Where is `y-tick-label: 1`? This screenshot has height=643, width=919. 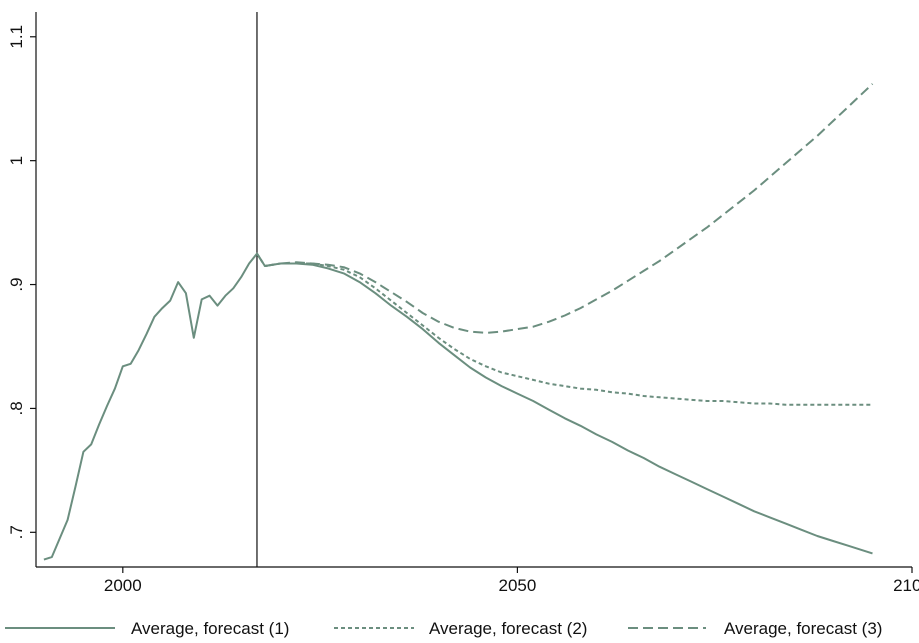 y-tick-label: 1 is located at coordinates (16, 160).